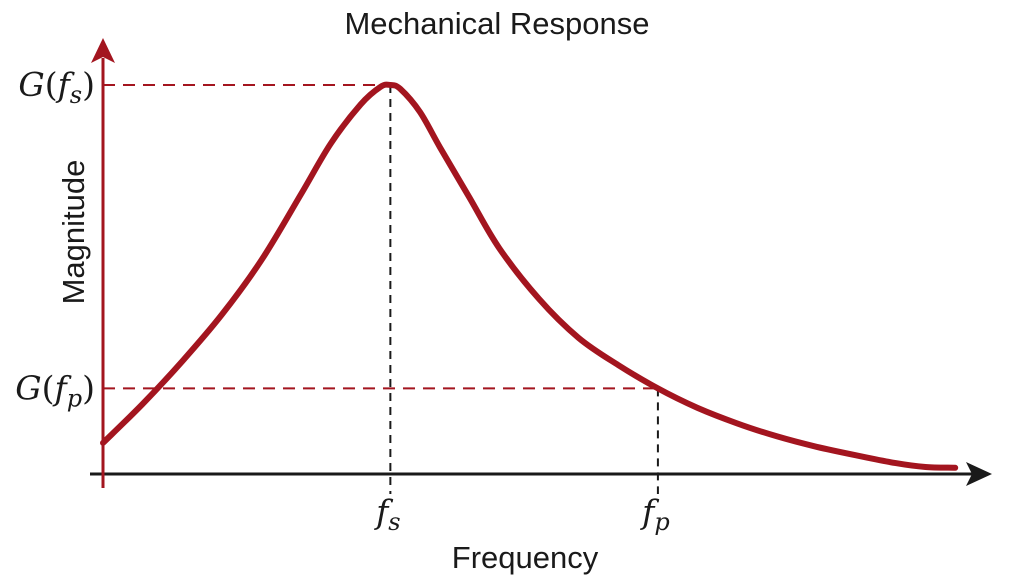 The image size is (1023, 585). Describe the element at coordinates (525, 557) in the screenshot. I see `x-axis-label: Frequency` at that location.